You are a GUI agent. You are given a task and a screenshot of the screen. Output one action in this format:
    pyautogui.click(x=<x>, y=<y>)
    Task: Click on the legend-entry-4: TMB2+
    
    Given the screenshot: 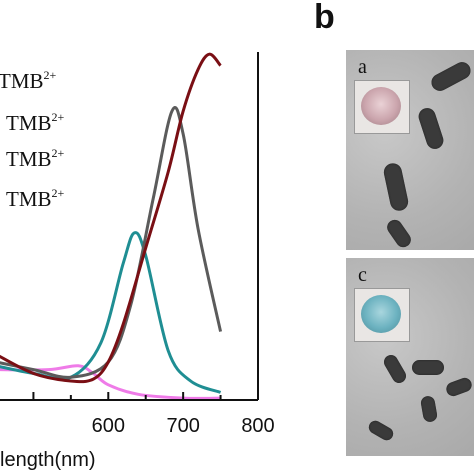 What is the action you would take?
    pyautogui.click(x=35, y=198)
    